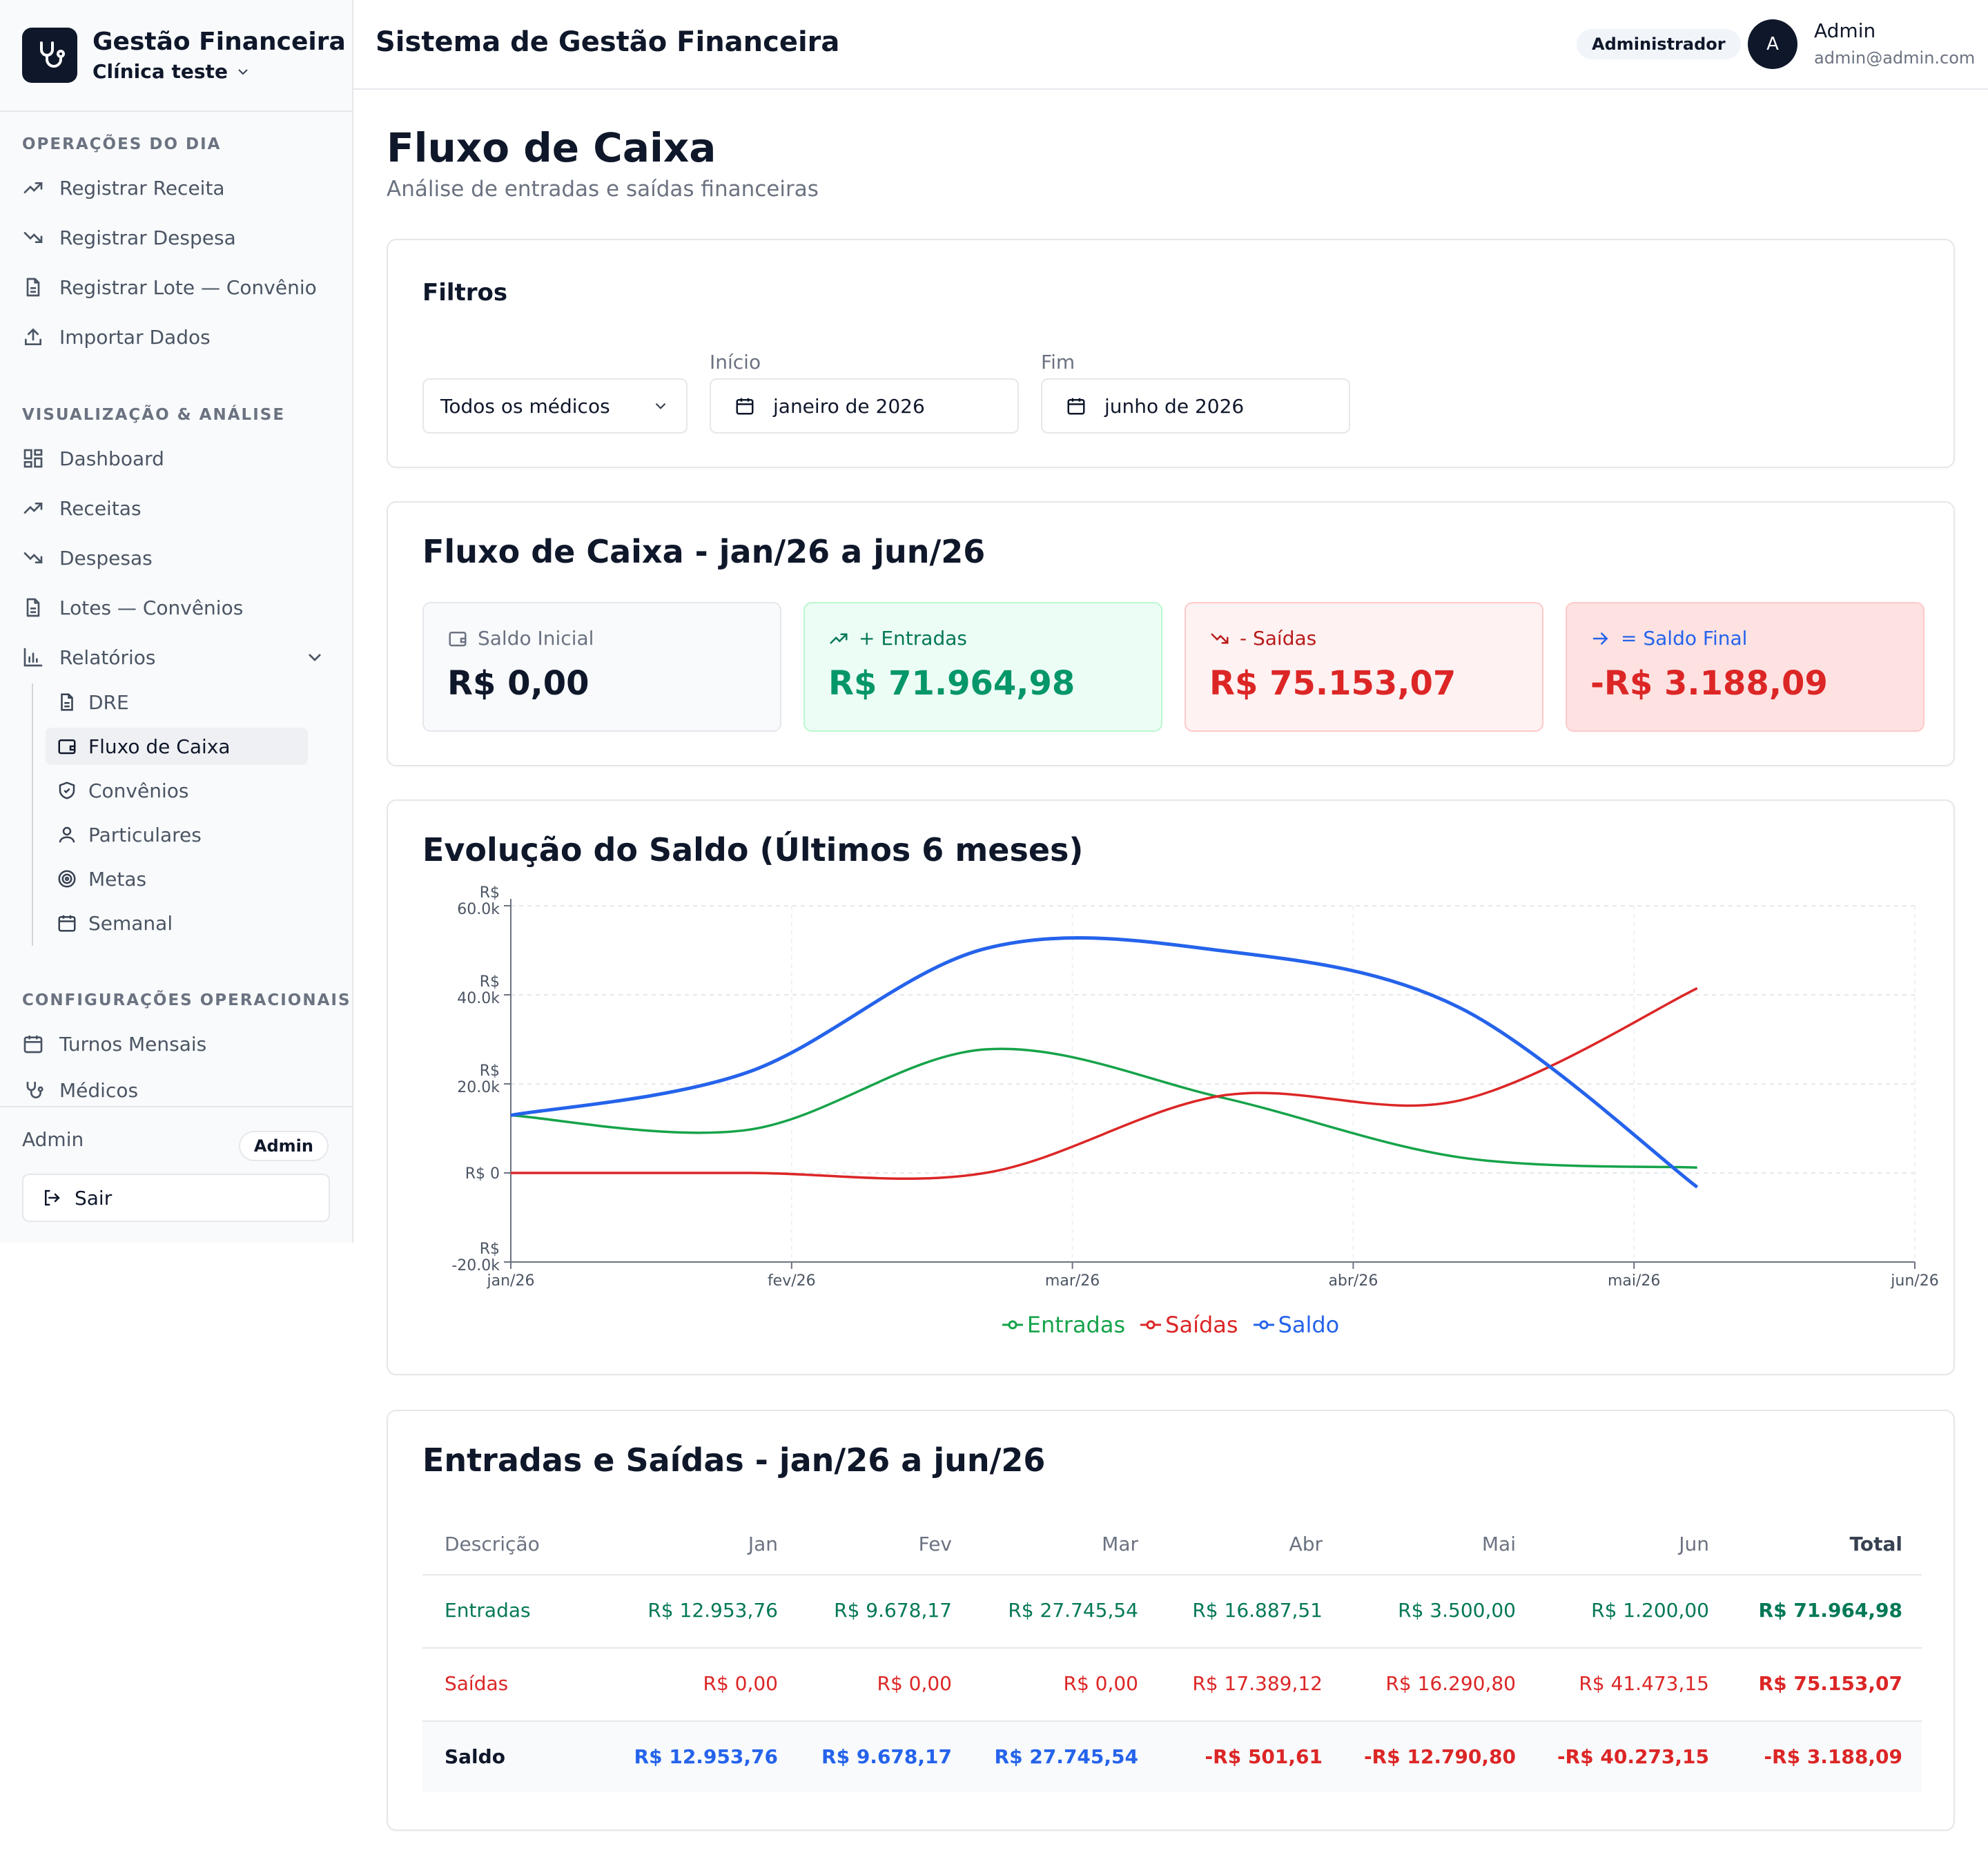  Describe the element at coordinates (159, 747) in the screenshot. I see `sidebar-subitem-label: Fluxo de Caixa` at that location.